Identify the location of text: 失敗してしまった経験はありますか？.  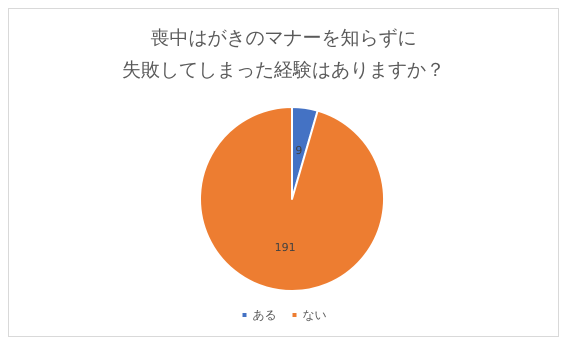
(283, 70).